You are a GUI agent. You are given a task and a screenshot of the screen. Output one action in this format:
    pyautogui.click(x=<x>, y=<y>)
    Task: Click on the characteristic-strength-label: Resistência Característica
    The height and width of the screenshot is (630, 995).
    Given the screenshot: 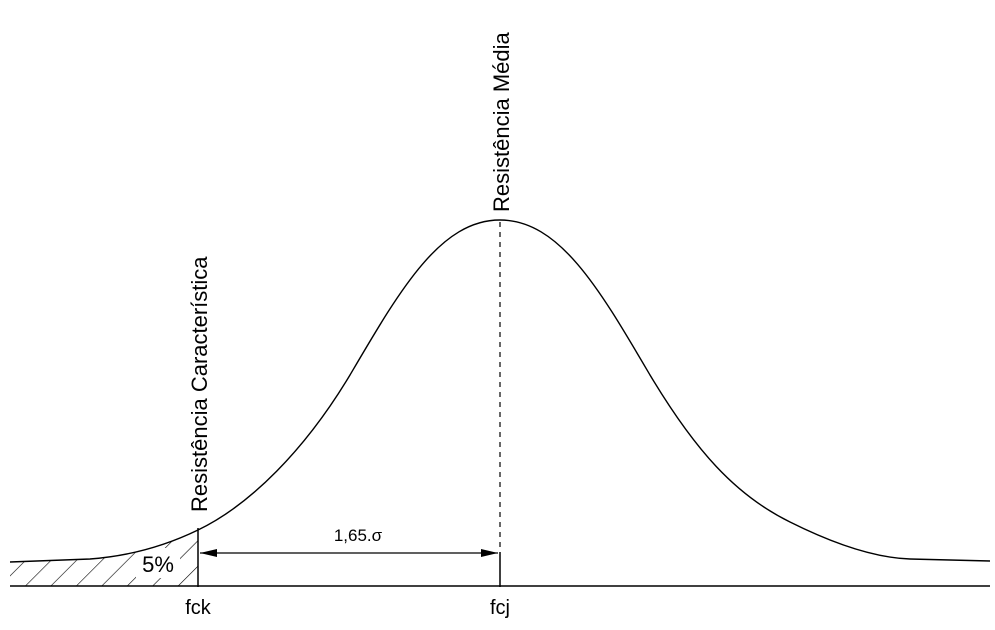 What is the action you would take?
    pyautogui.click(x=199, y=384)
    